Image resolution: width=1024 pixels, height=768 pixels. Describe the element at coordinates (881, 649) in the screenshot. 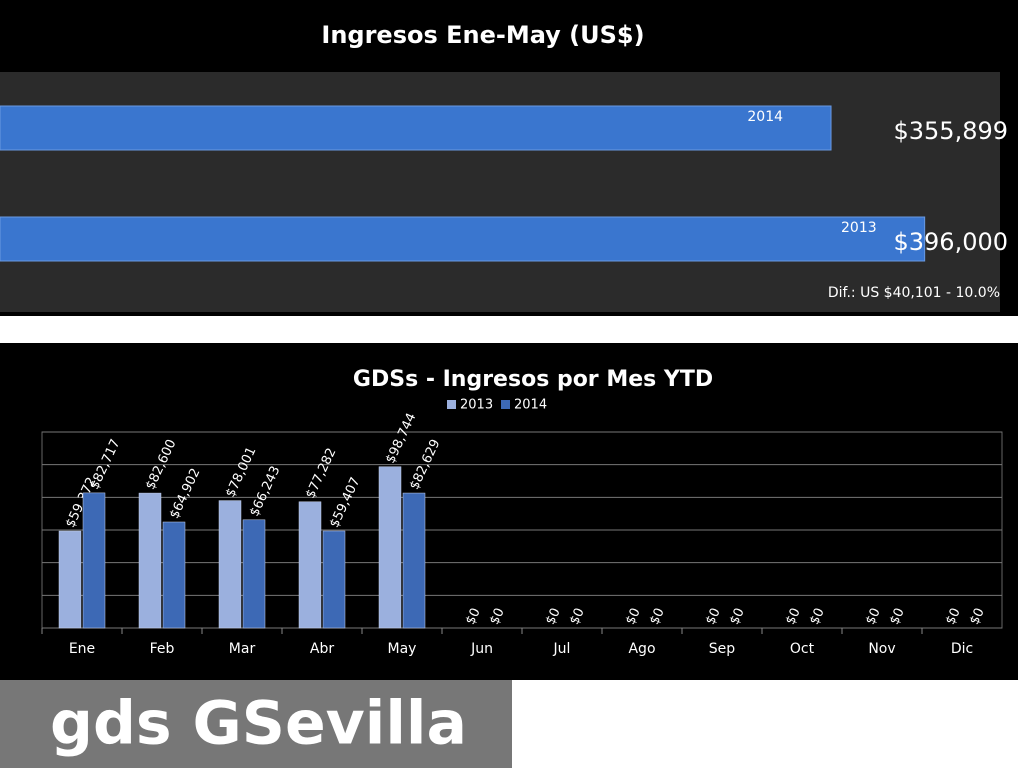

I see `x-tick-label: Nov` at that location.